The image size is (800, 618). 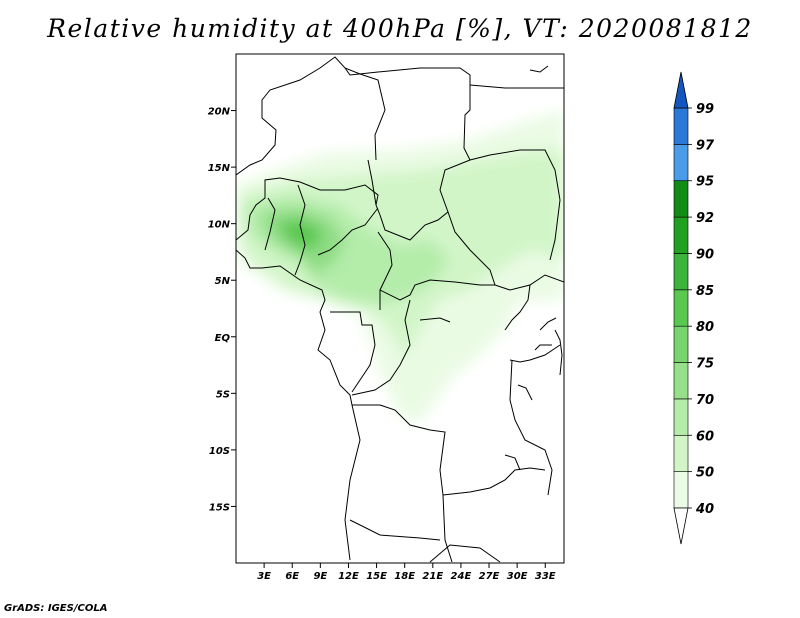 What do you see at coordinates (219, 168) in the screenshot?
I see `lat-tick-label: 15N` at bounding box center [219, 168].